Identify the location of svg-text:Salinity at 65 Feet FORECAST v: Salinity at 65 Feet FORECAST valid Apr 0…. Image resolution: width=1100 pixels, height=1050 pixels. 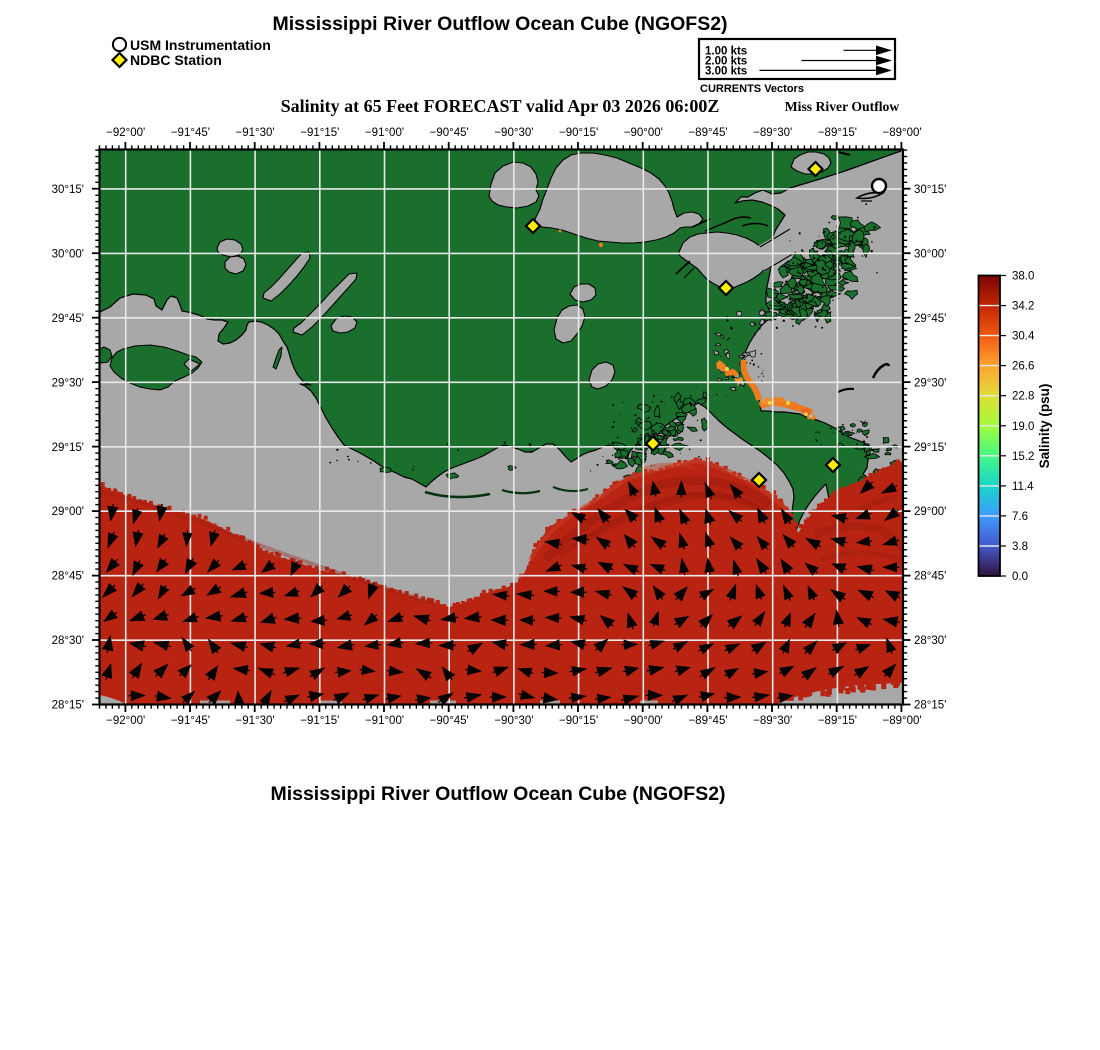
(500, 106).